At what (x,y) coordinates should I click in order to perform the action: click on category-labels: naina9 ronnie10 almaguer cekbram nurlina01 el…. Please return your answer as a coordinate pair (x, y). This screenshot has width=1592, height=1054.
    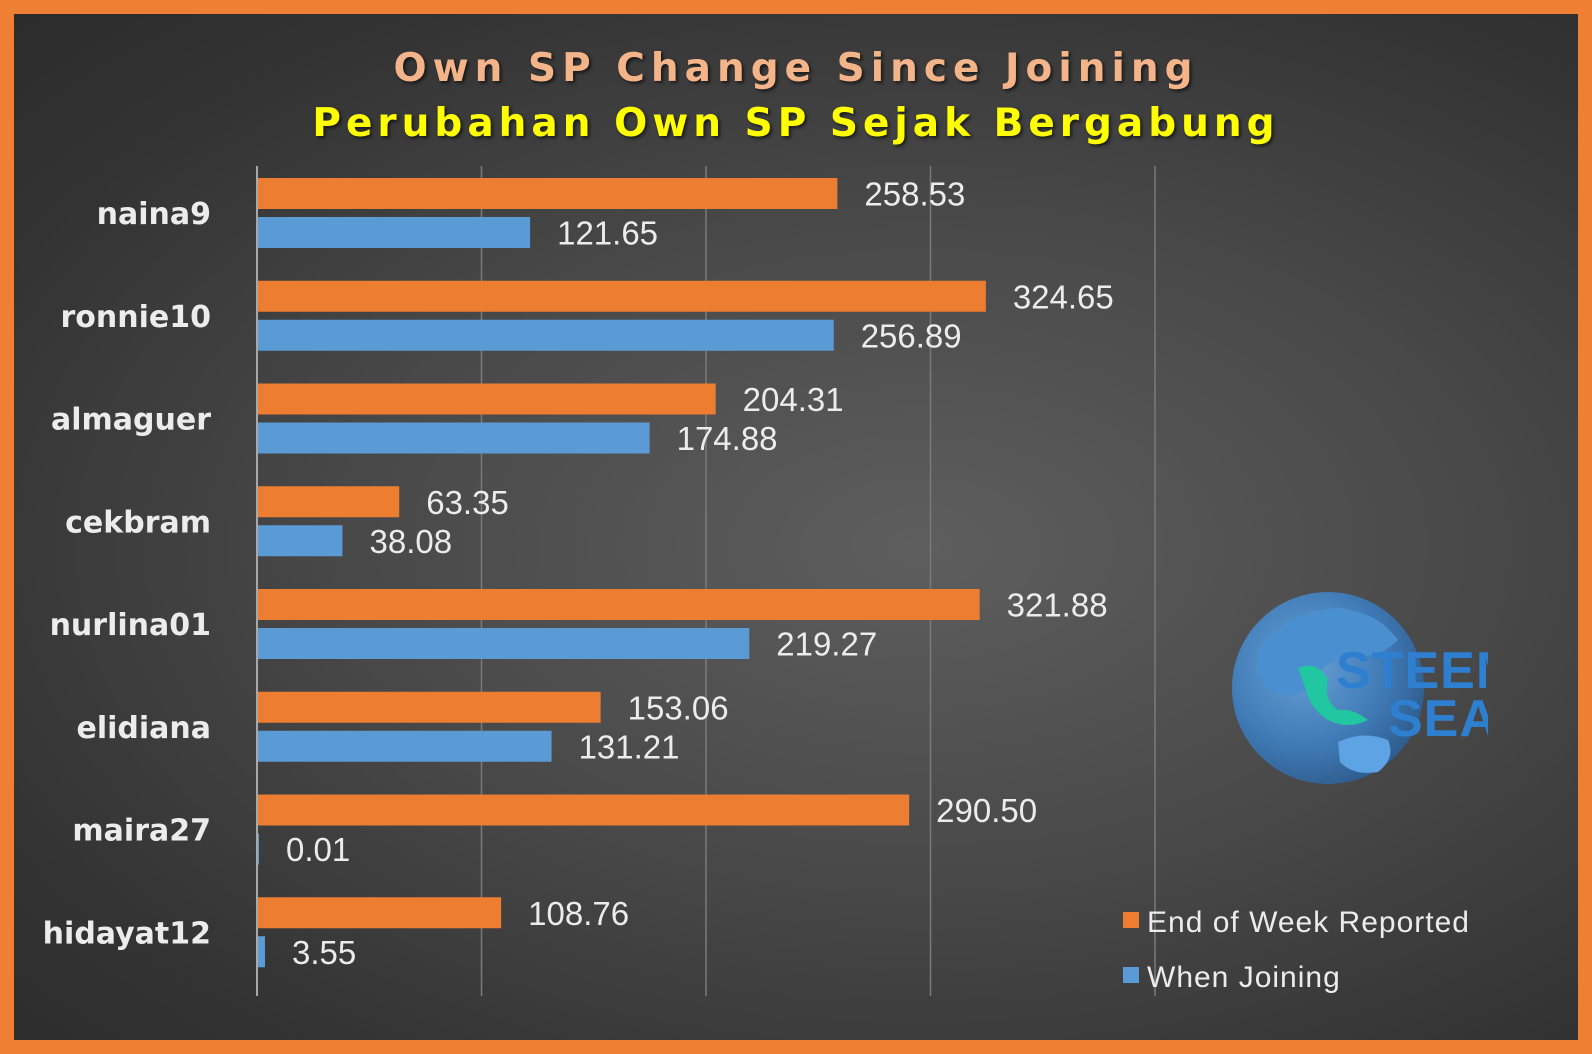
    Looking at the image, I should click on (127, 574).